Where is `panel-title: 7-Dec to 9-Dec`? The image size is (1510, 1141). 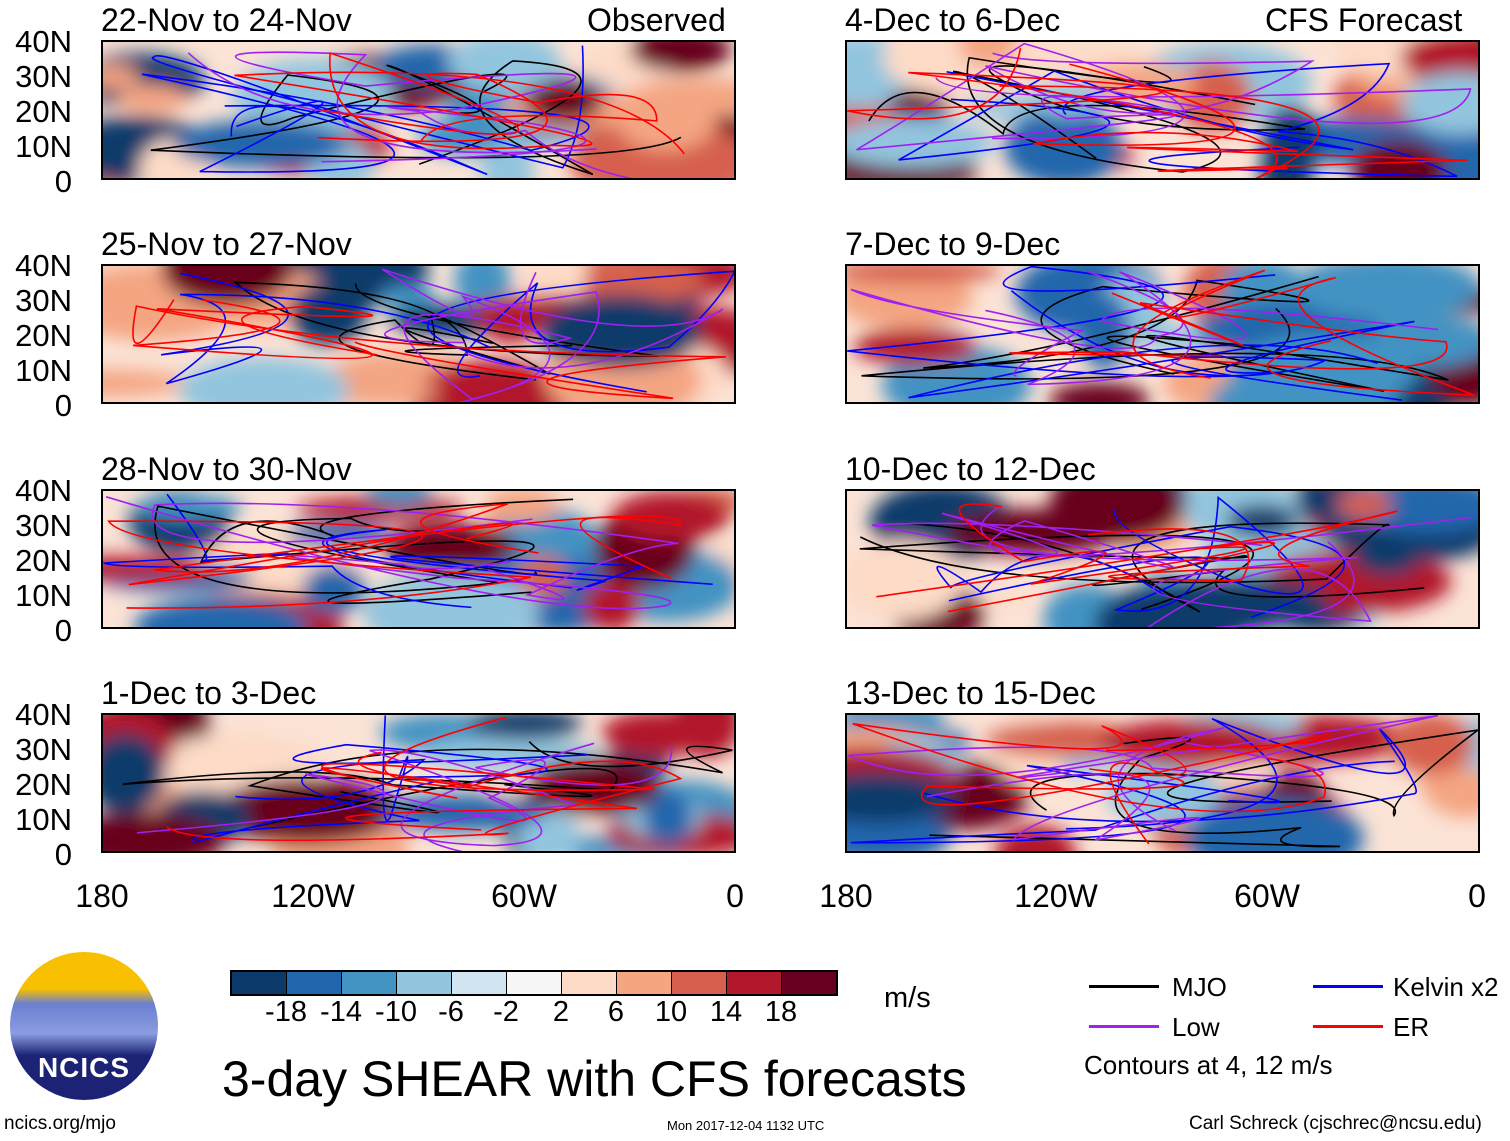 panel-title: 7-Dec to 9-Dec is located at coordinates (953, 244).